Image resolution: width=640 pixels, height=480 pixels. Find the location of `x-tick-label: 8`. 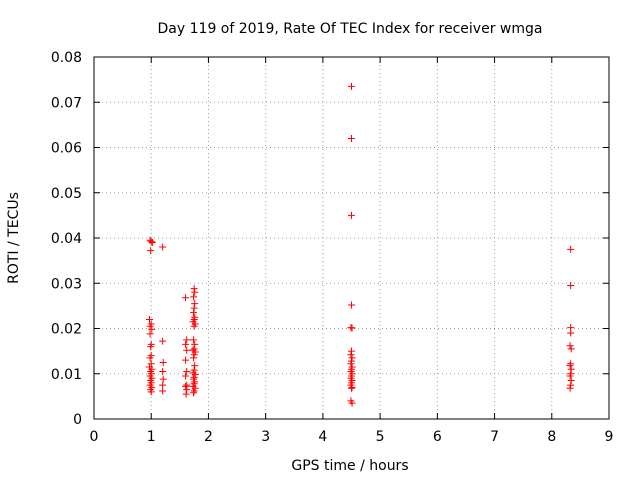

x-tick-label: 8 is located at coordinates (551, 437).